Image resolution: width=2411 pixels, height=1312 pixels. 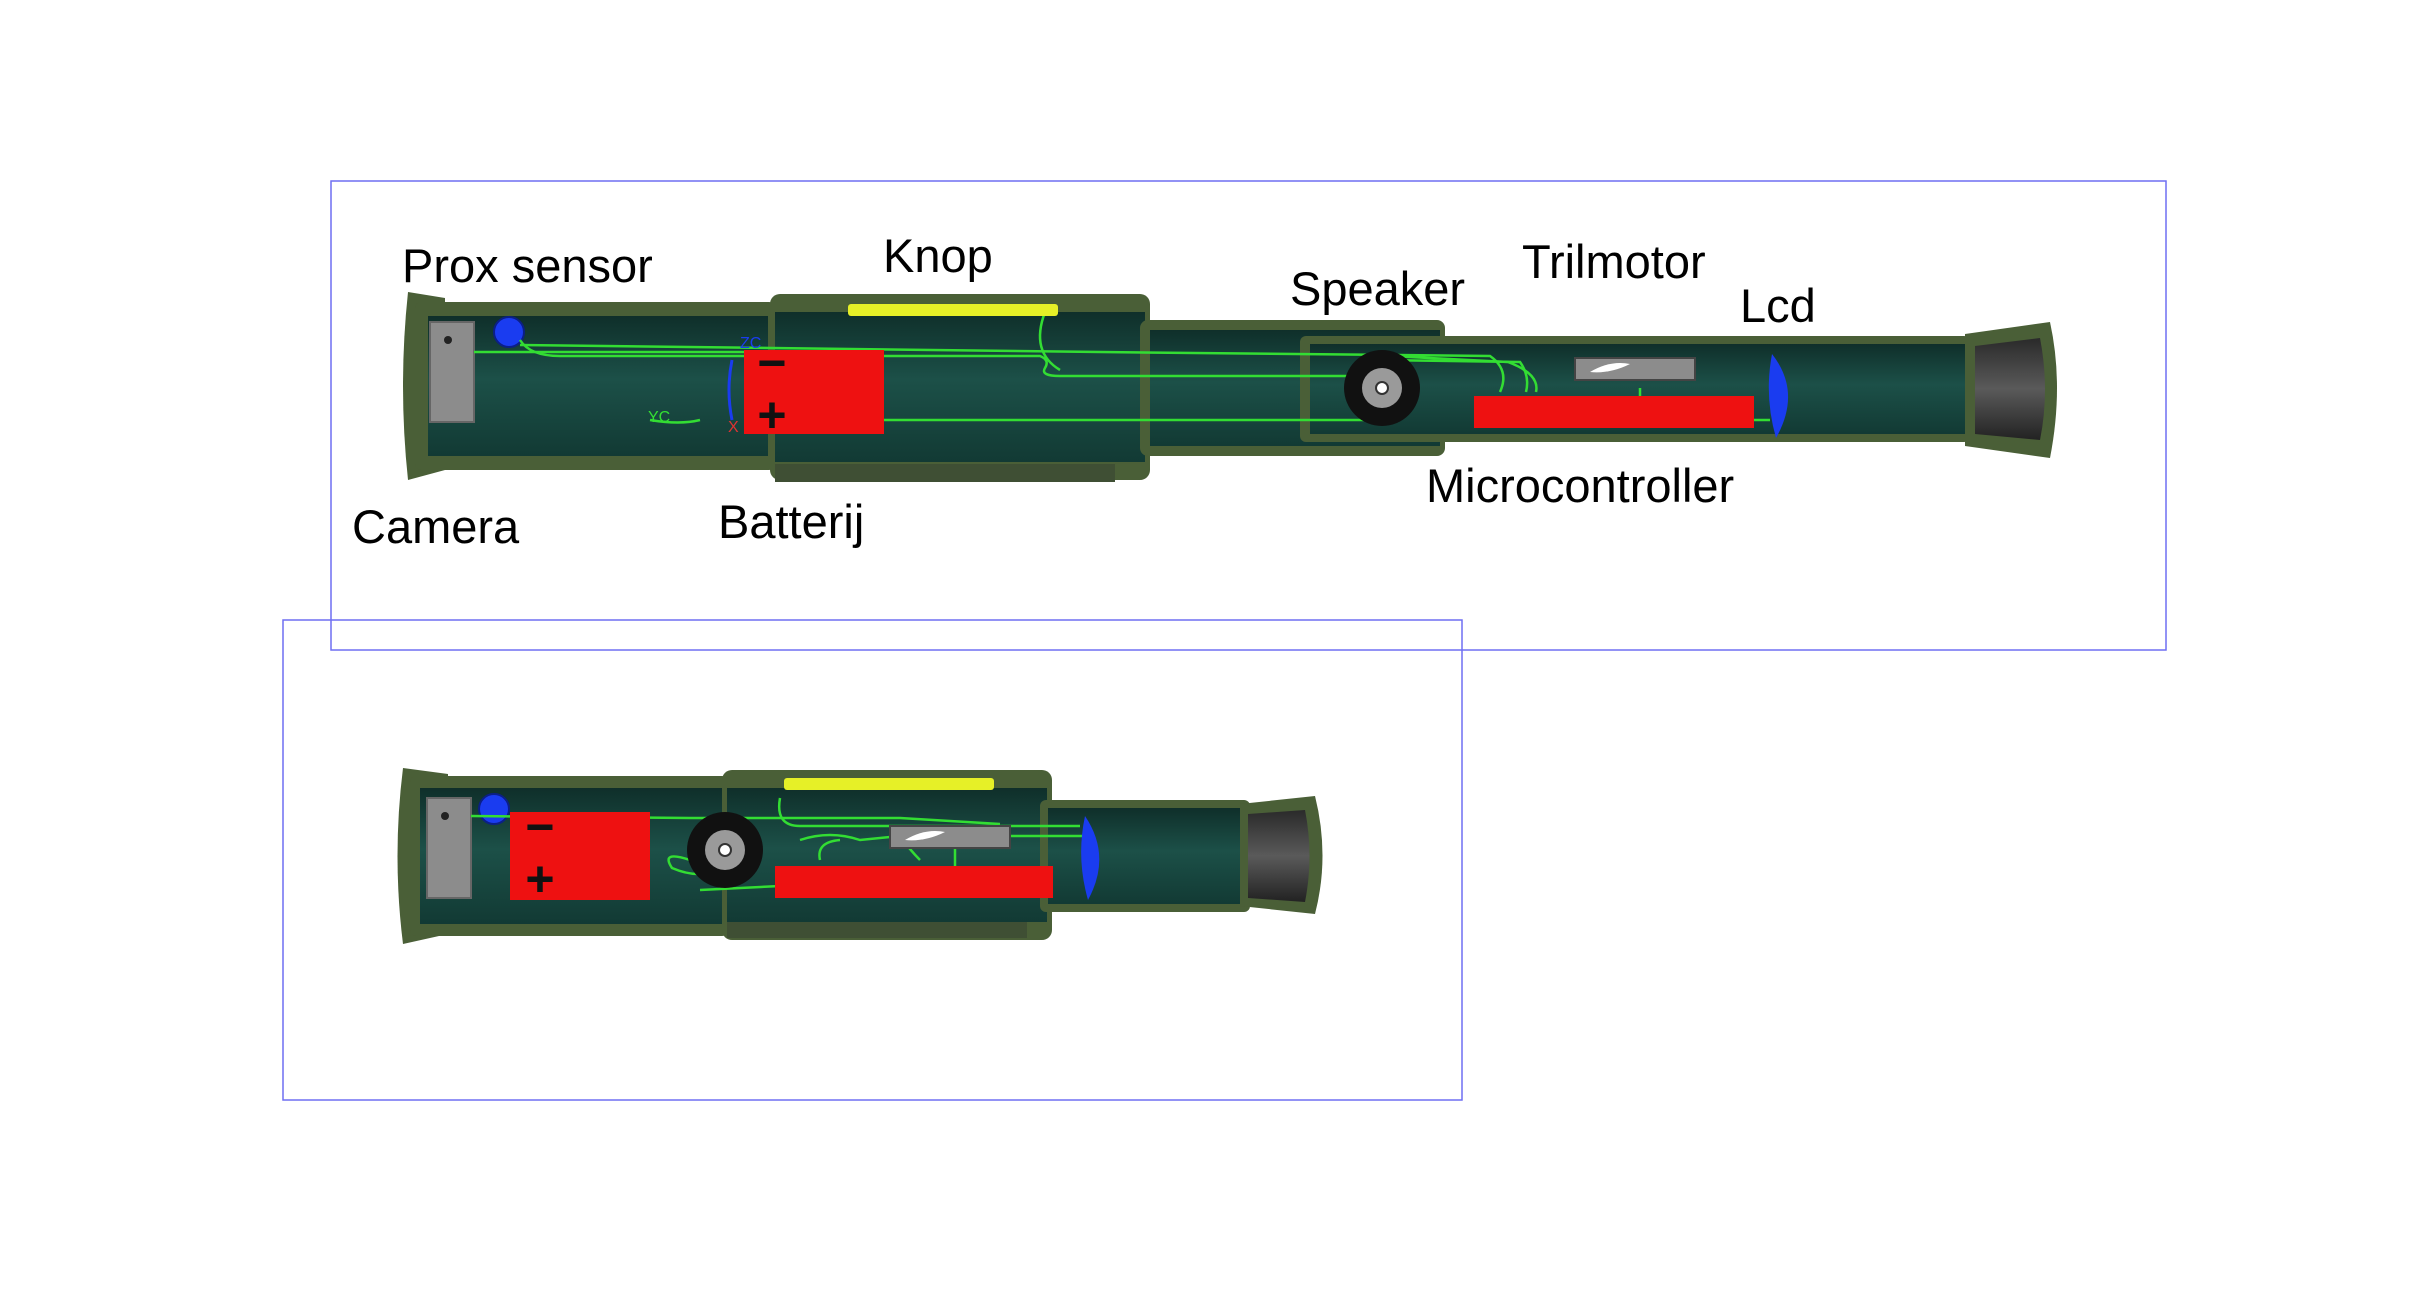 I want to click on collapsed-prox-sensor, so click(x=494, y=809).